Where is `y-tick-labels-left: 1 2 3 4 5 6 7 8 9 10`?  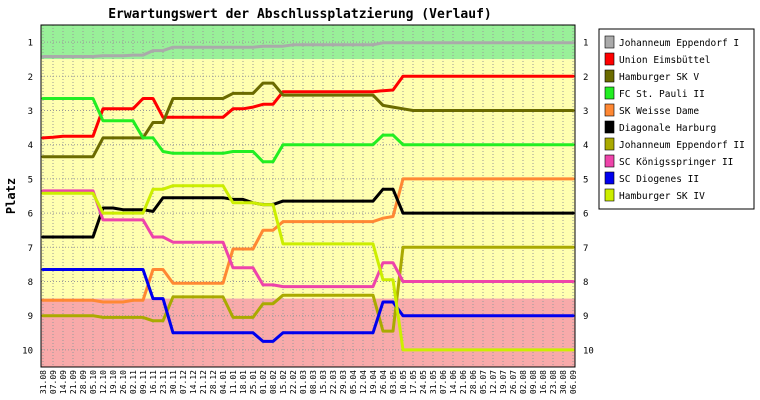
y-tick-labels-left: 1 2 3 4 5 6 7 8 9 10 is located at coordinates (27, 198).